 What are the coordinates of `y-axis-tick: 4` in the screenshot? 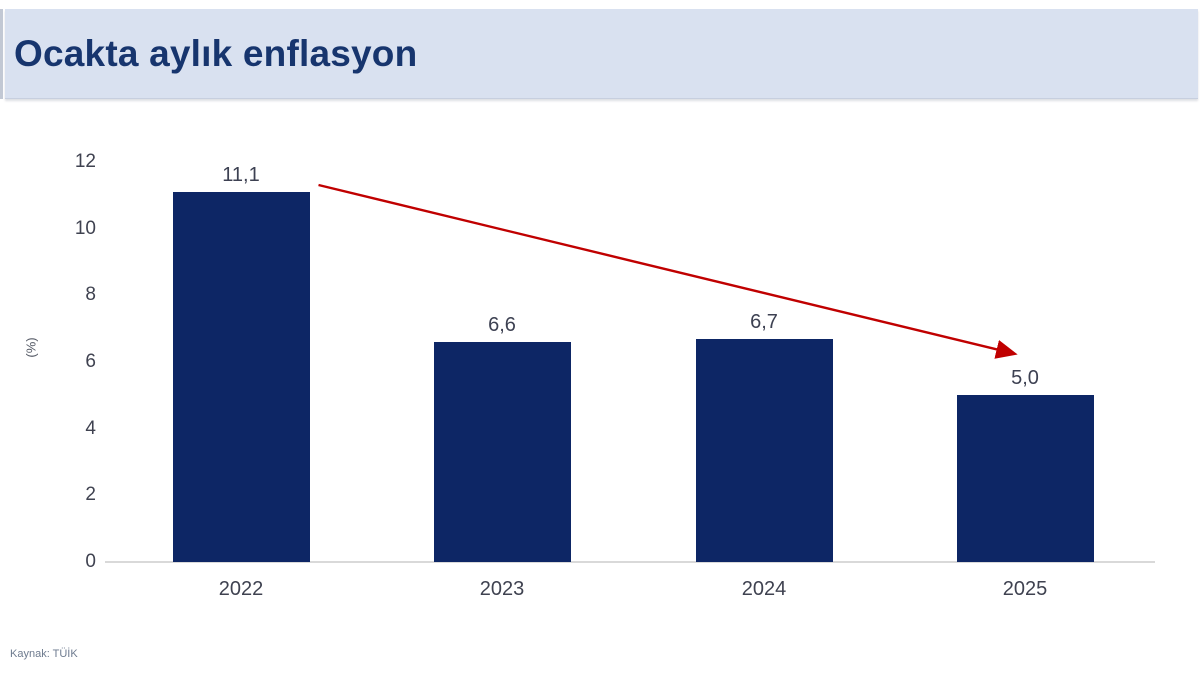 It's located at (90, 428).